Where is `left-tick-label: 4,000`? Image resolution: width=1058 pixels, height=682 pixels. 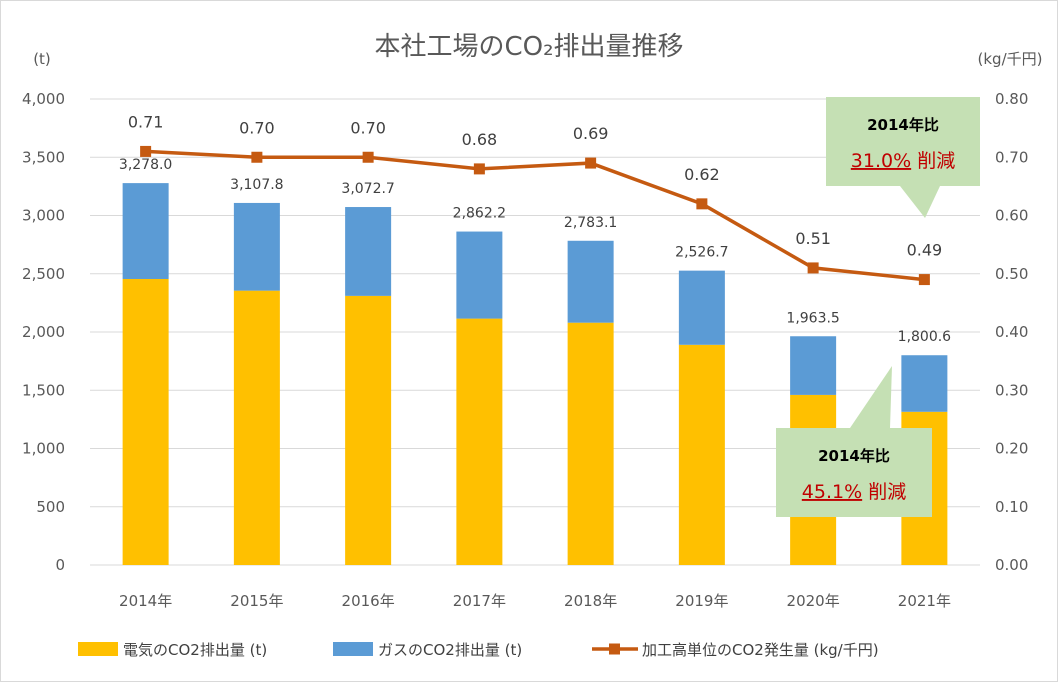 left-tick-label: 4,000 is located at coordinates (43, 99).